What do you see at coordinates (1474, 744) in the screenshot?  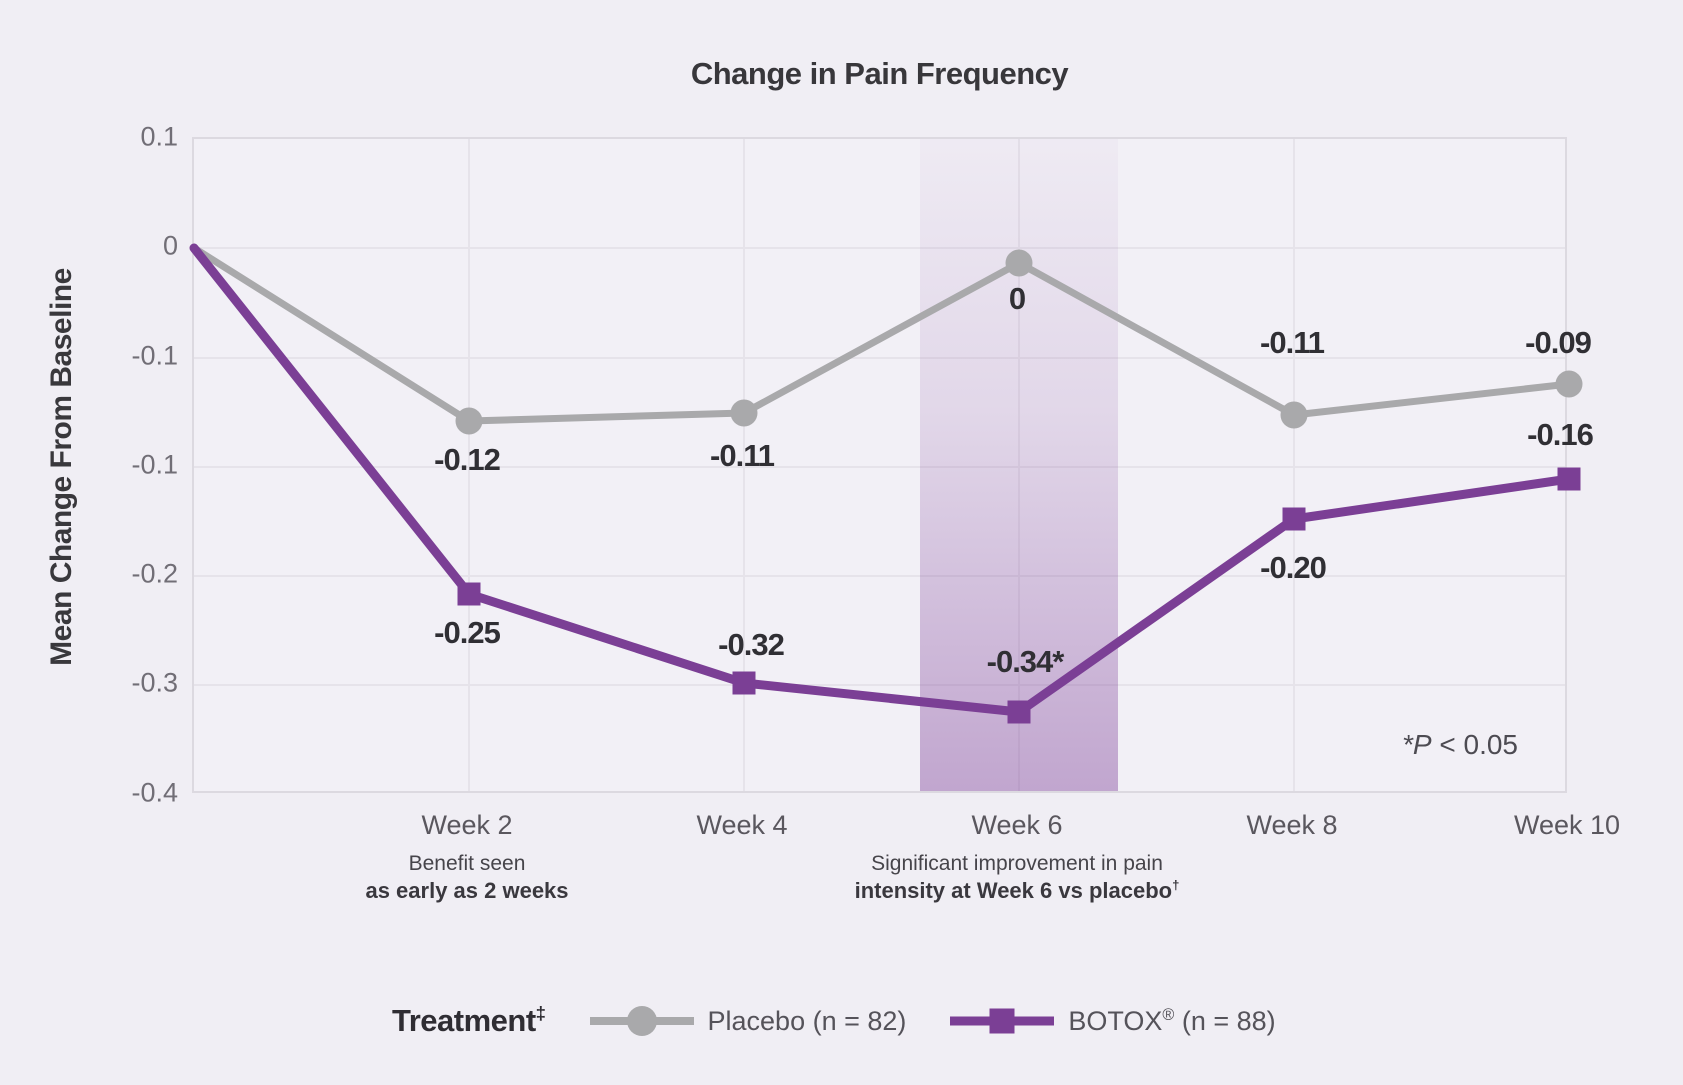 I see `p-value-rest: < 0.05` at bounding box center [1474, 744].